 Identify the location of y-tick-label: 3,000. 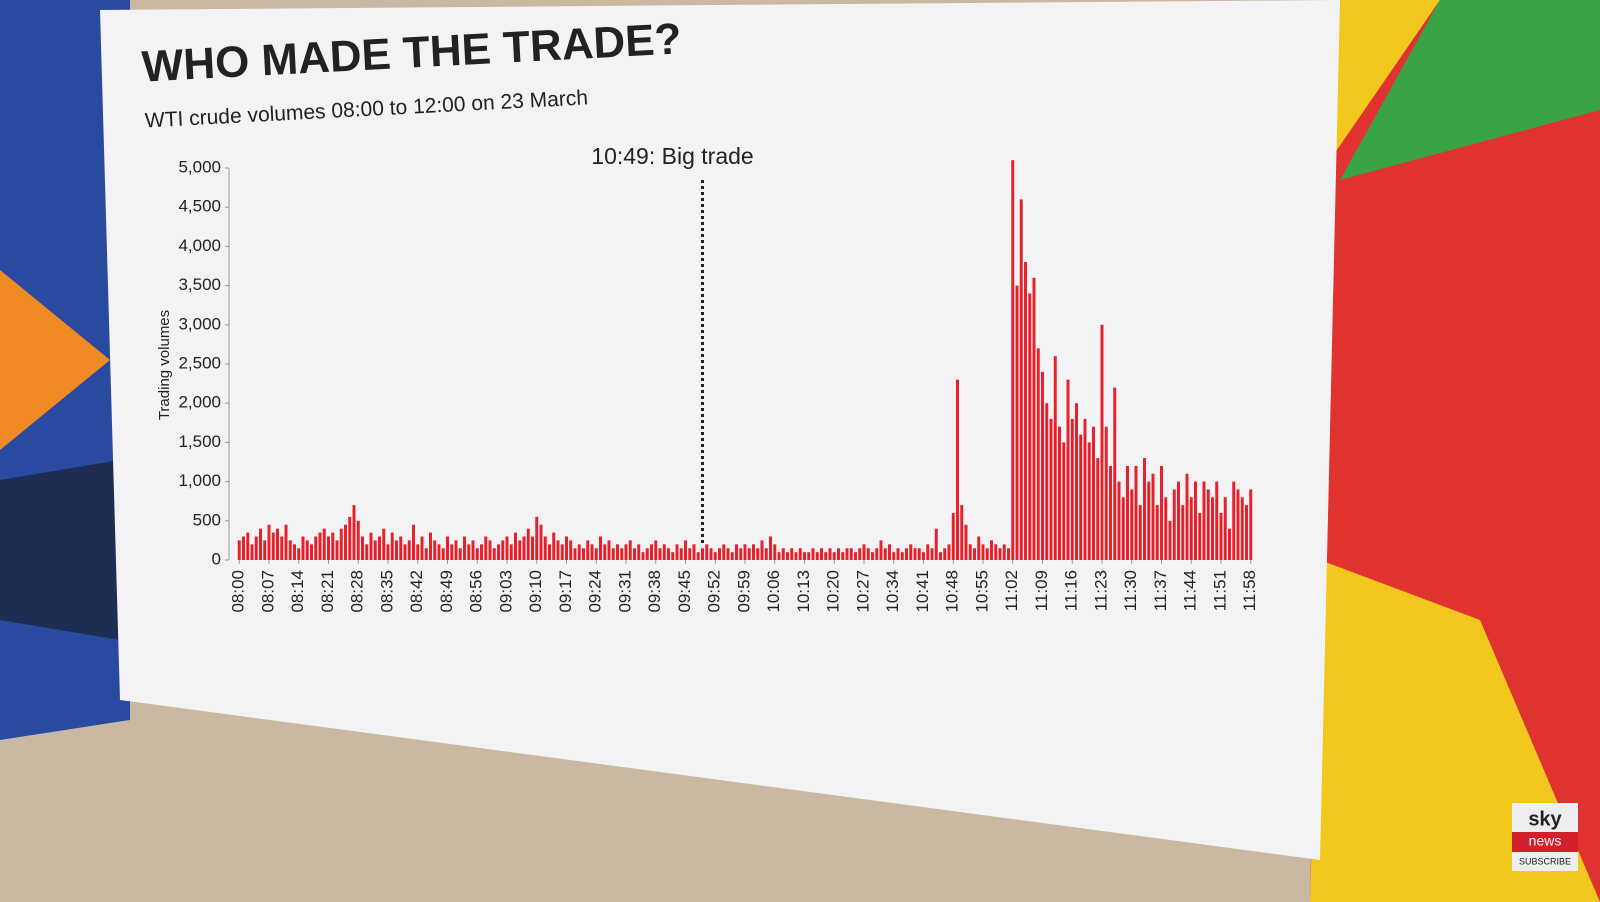
(199, 323).